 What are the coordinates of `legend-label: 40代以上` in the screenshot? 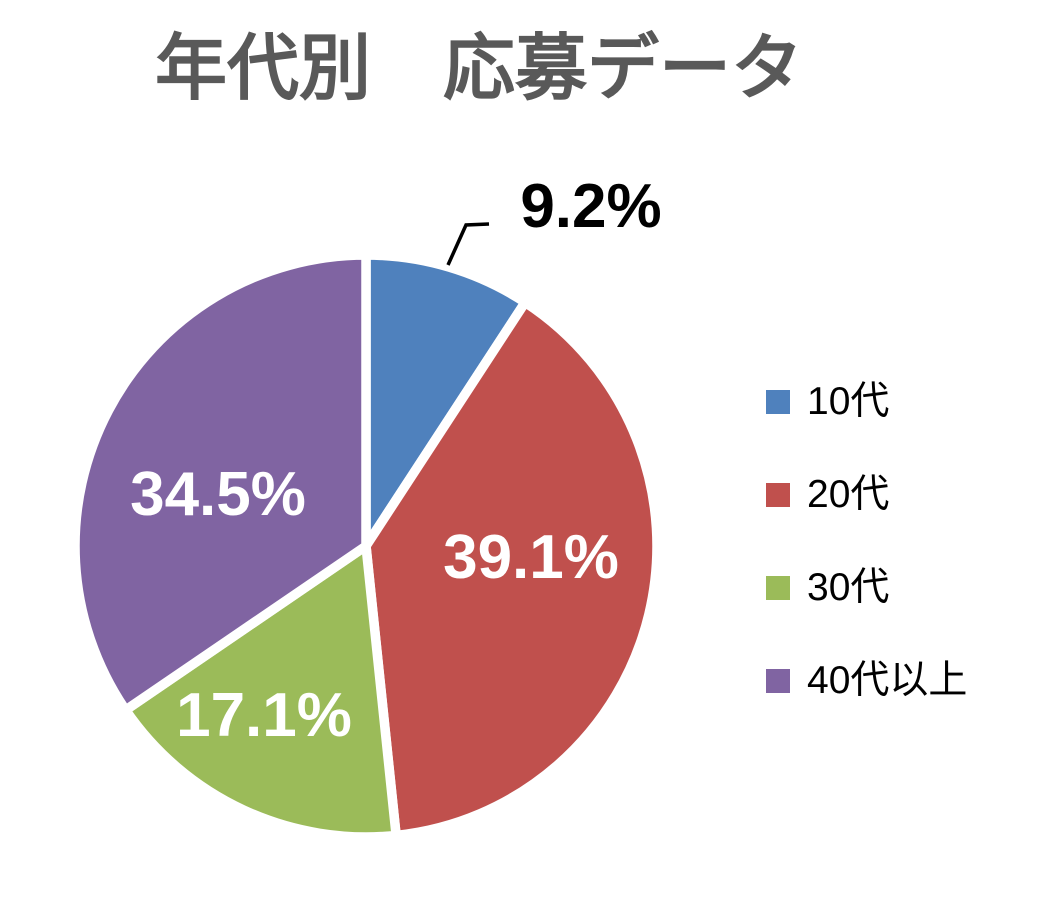 It's located at (887, 680).